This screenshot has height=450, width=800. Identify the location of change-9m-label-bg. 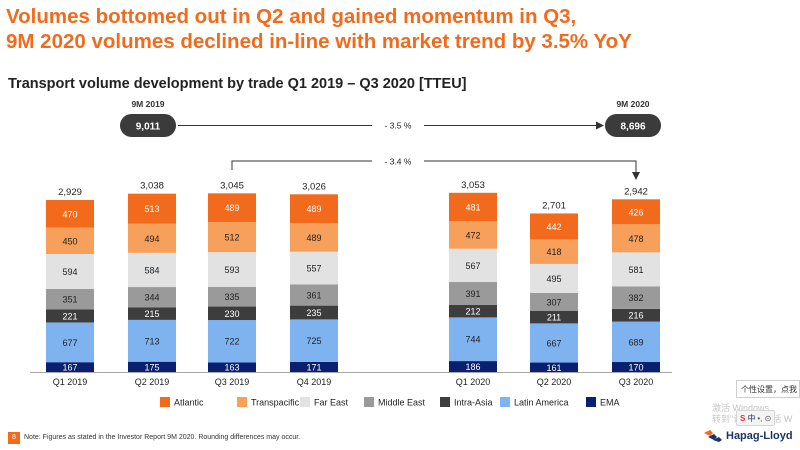
(398, 125).